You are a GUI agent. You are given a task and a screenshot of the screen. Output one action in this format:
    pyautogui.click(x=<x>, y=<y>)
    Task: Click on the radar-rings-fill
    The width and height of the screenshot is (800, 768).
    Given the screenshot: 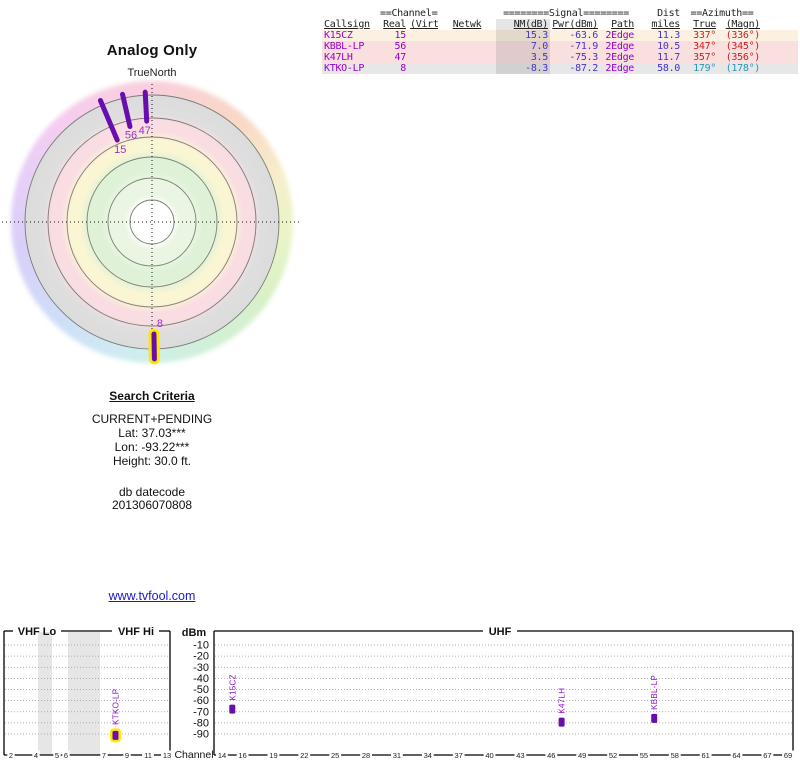 What is the action you would take?
    pyautogui.click(x=152, y=222)
    